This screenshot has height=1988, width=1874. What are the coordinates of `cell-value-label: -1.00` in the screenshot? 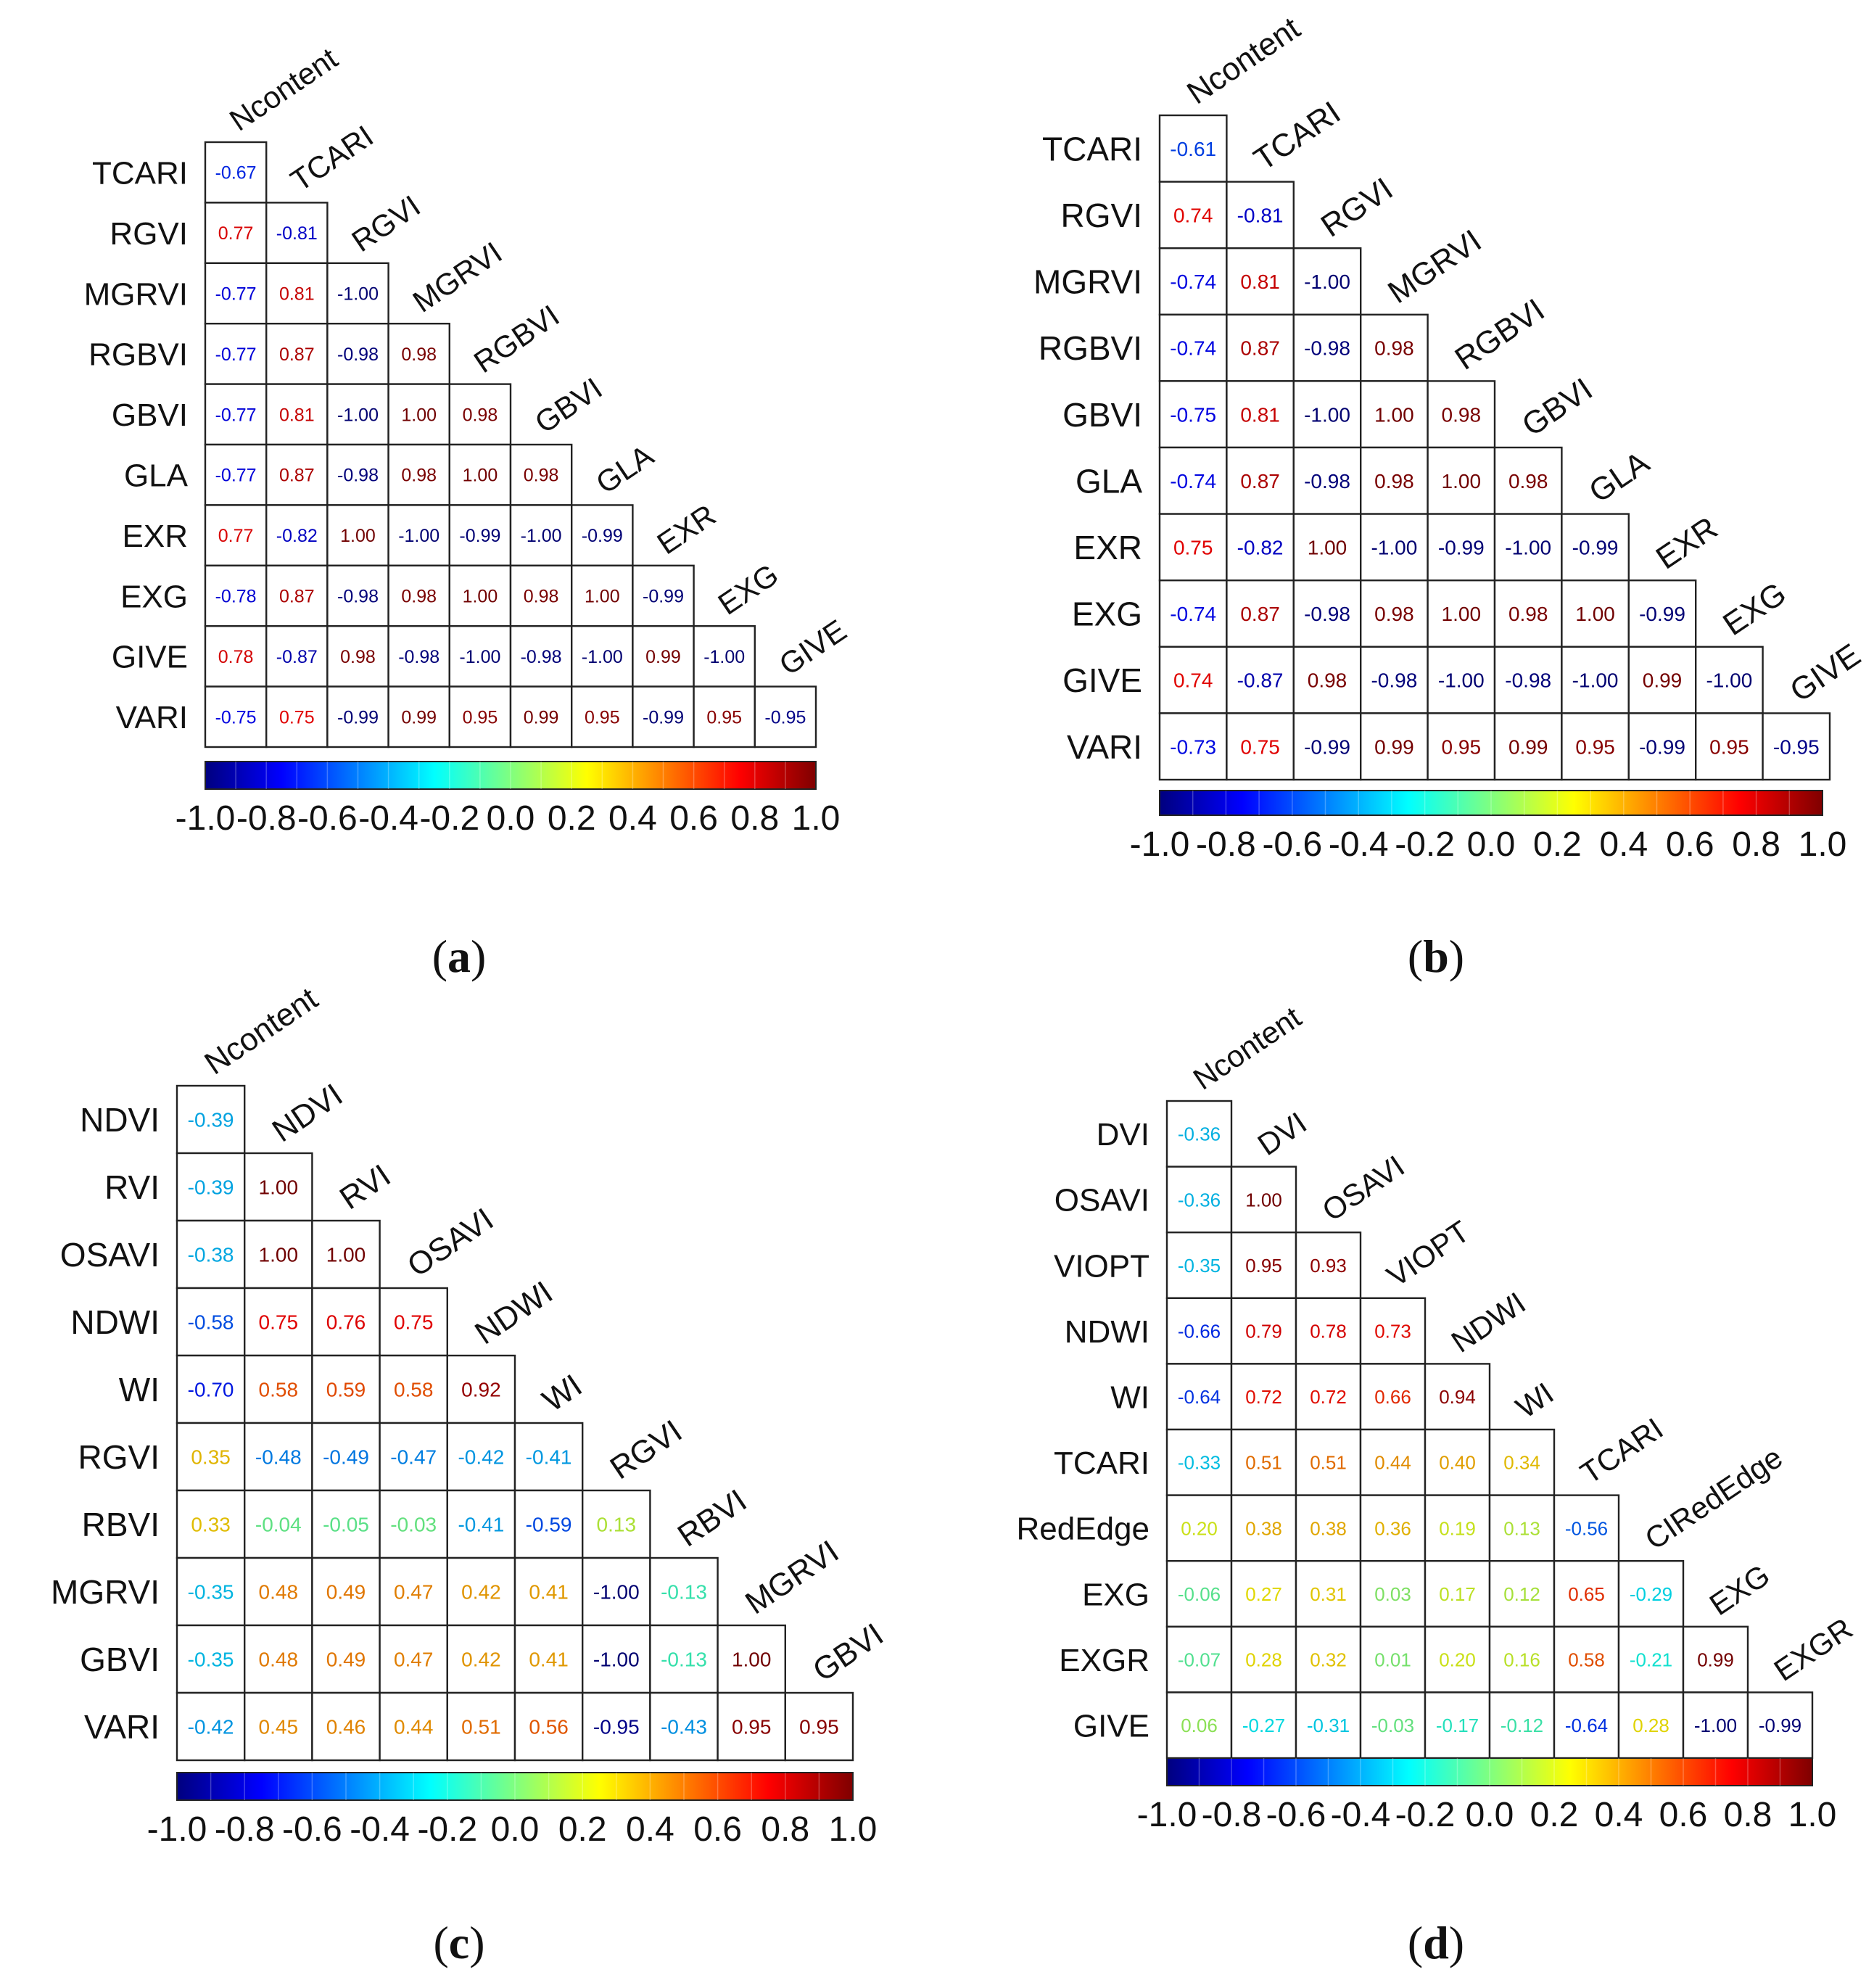 It's located at (479, 657).